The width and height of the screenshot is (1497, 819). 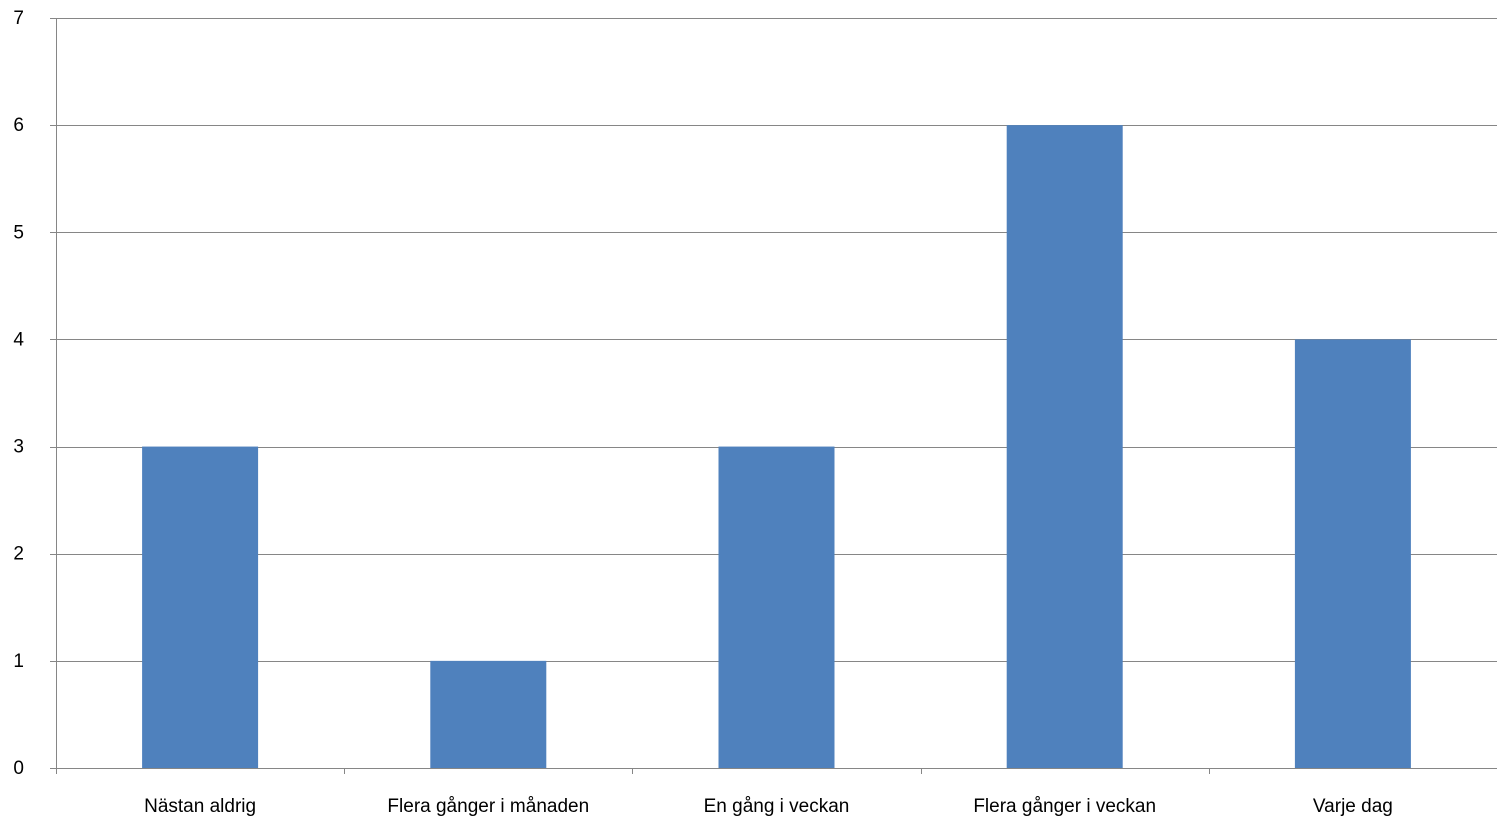 What do you see at coordinates (18, 232) in the screenshot?
I see `y-tick-label: 5` at bounding box center [18, 232].